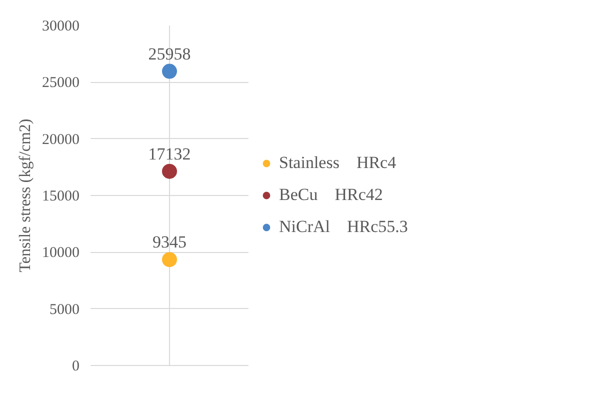  What do you see at coordinates (76, 366) in the screenshot?
I see `y-tick-label: 0` at bounding box center [76, 366].